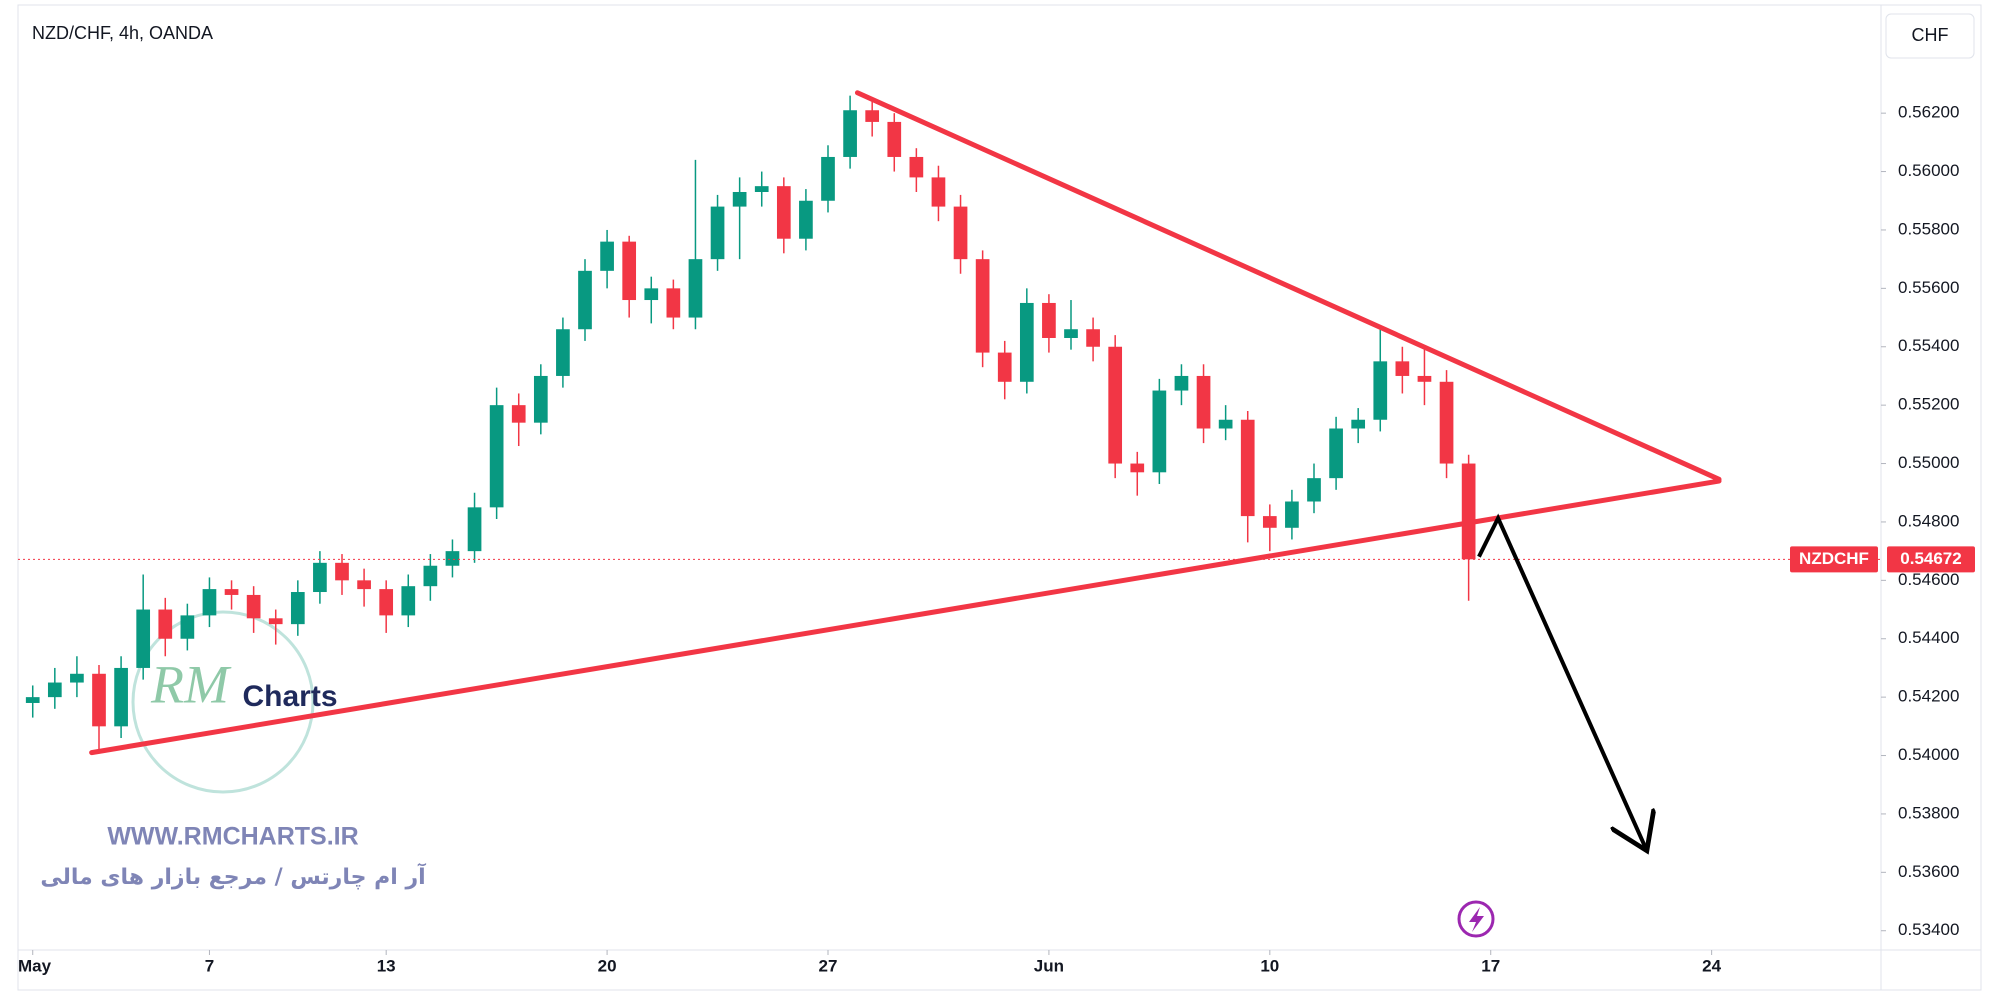 The image size is (2000, 1000). What do you see at coordinates (1928, 520) in the screenshot?
I see `y-tick-label: 0.54800` at bounding box center [1928, 520].